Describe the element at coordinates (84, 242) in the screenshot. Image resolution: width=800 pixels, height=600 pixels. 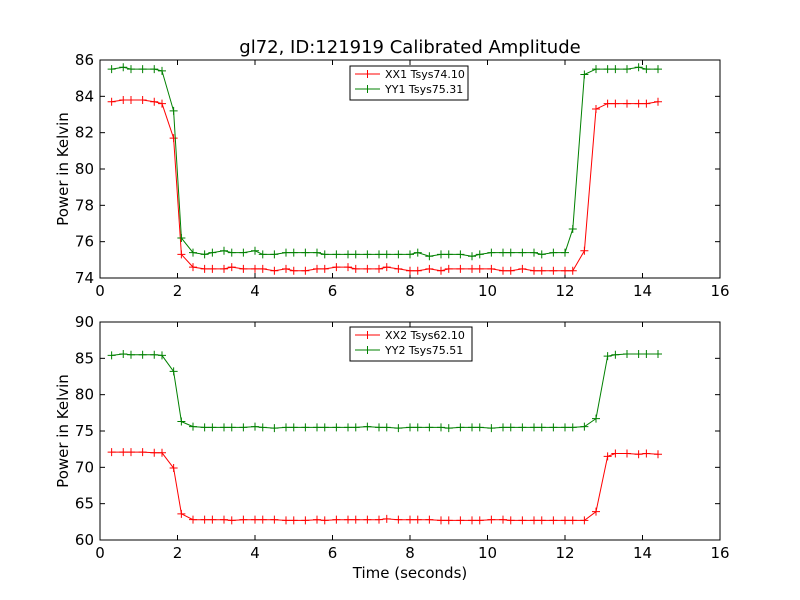
I see `y-tick-label: 76` at that location.